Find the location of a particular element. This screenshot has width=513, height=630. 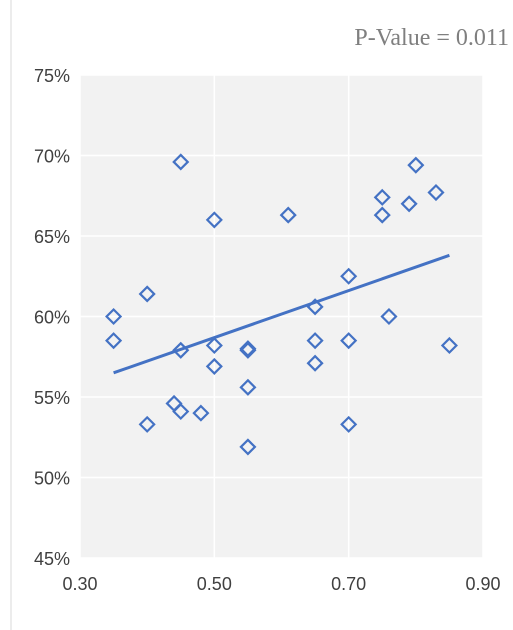

y-tick-label: 75% is located at coordinates (52, 76).